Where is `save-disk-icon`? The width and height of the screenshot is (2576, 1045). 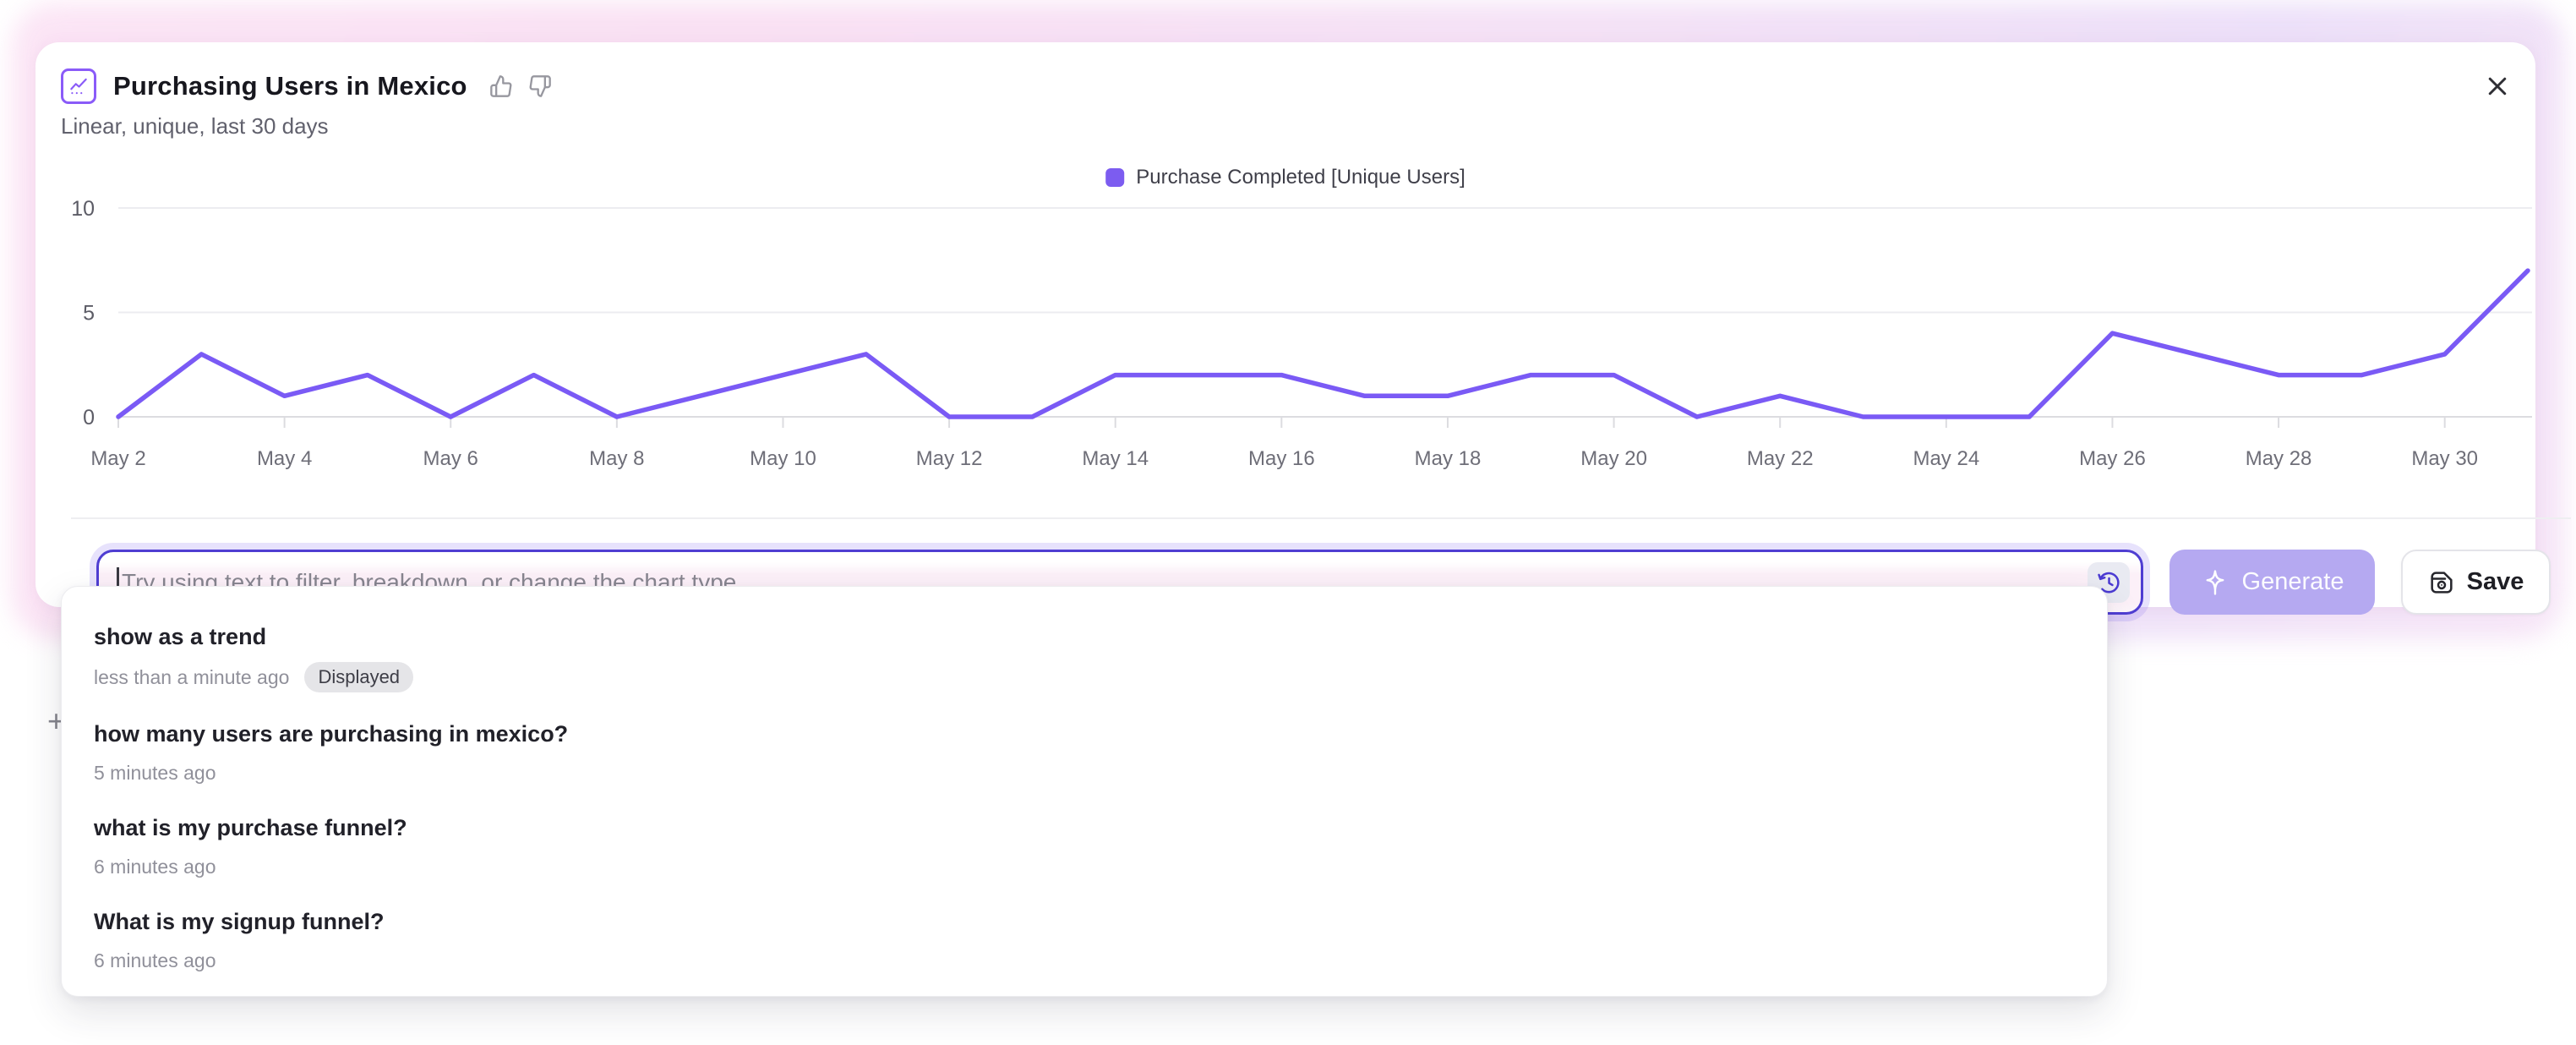 save-disk-icon is located at coordinates (2442, 582).